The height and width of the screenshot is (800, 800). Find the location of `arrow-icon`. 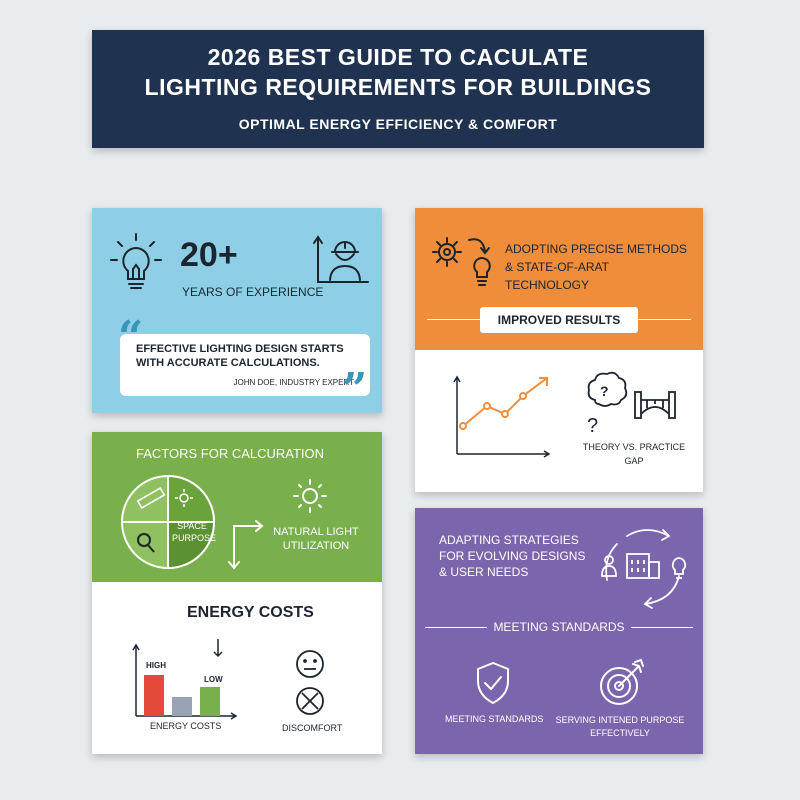

arrow-icon is located at coordinates (246, 545).